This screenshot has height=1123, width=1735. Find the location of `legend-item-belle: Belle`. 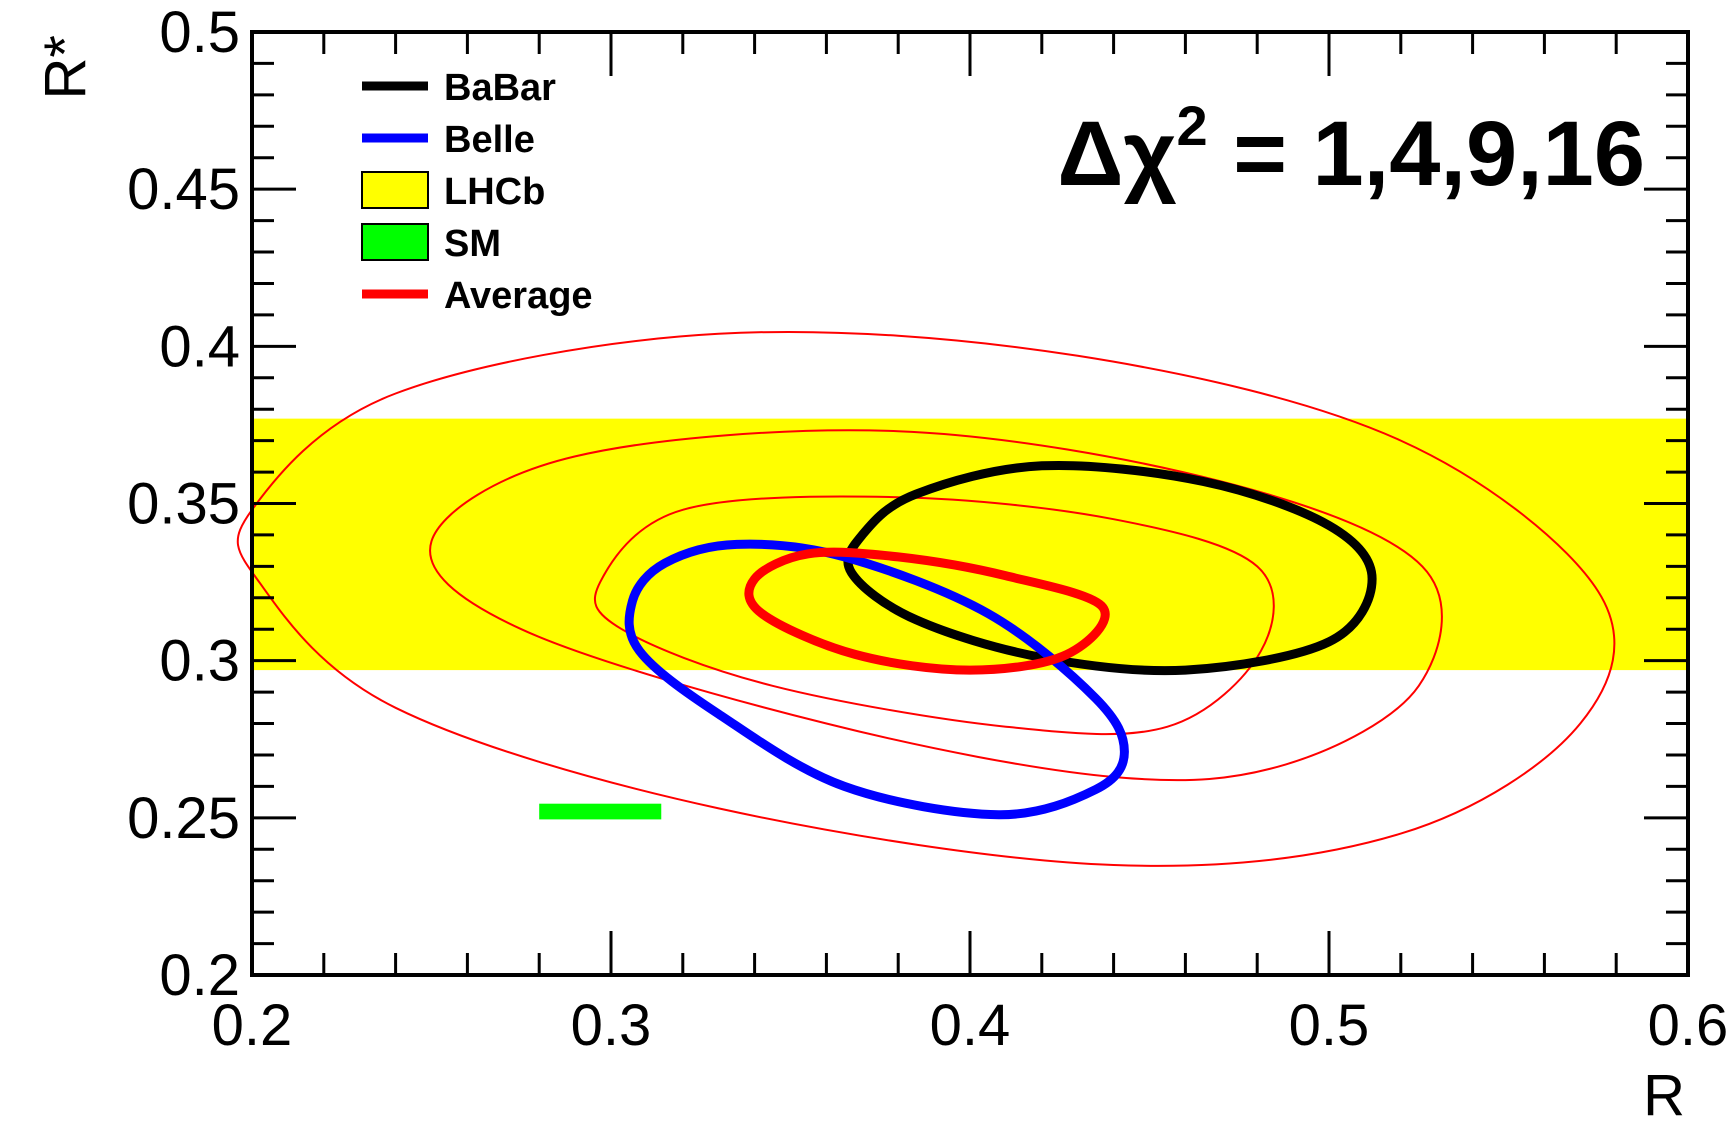

legend-item-belle: Belle is located at coordinates (448, 140).